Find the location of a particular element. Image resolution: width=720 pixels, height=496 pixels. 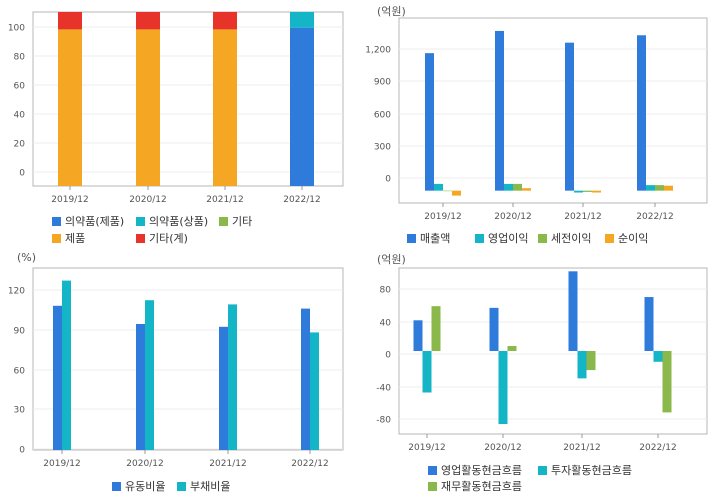

y-tick-label: -40 is located at coordinates (383, 389).